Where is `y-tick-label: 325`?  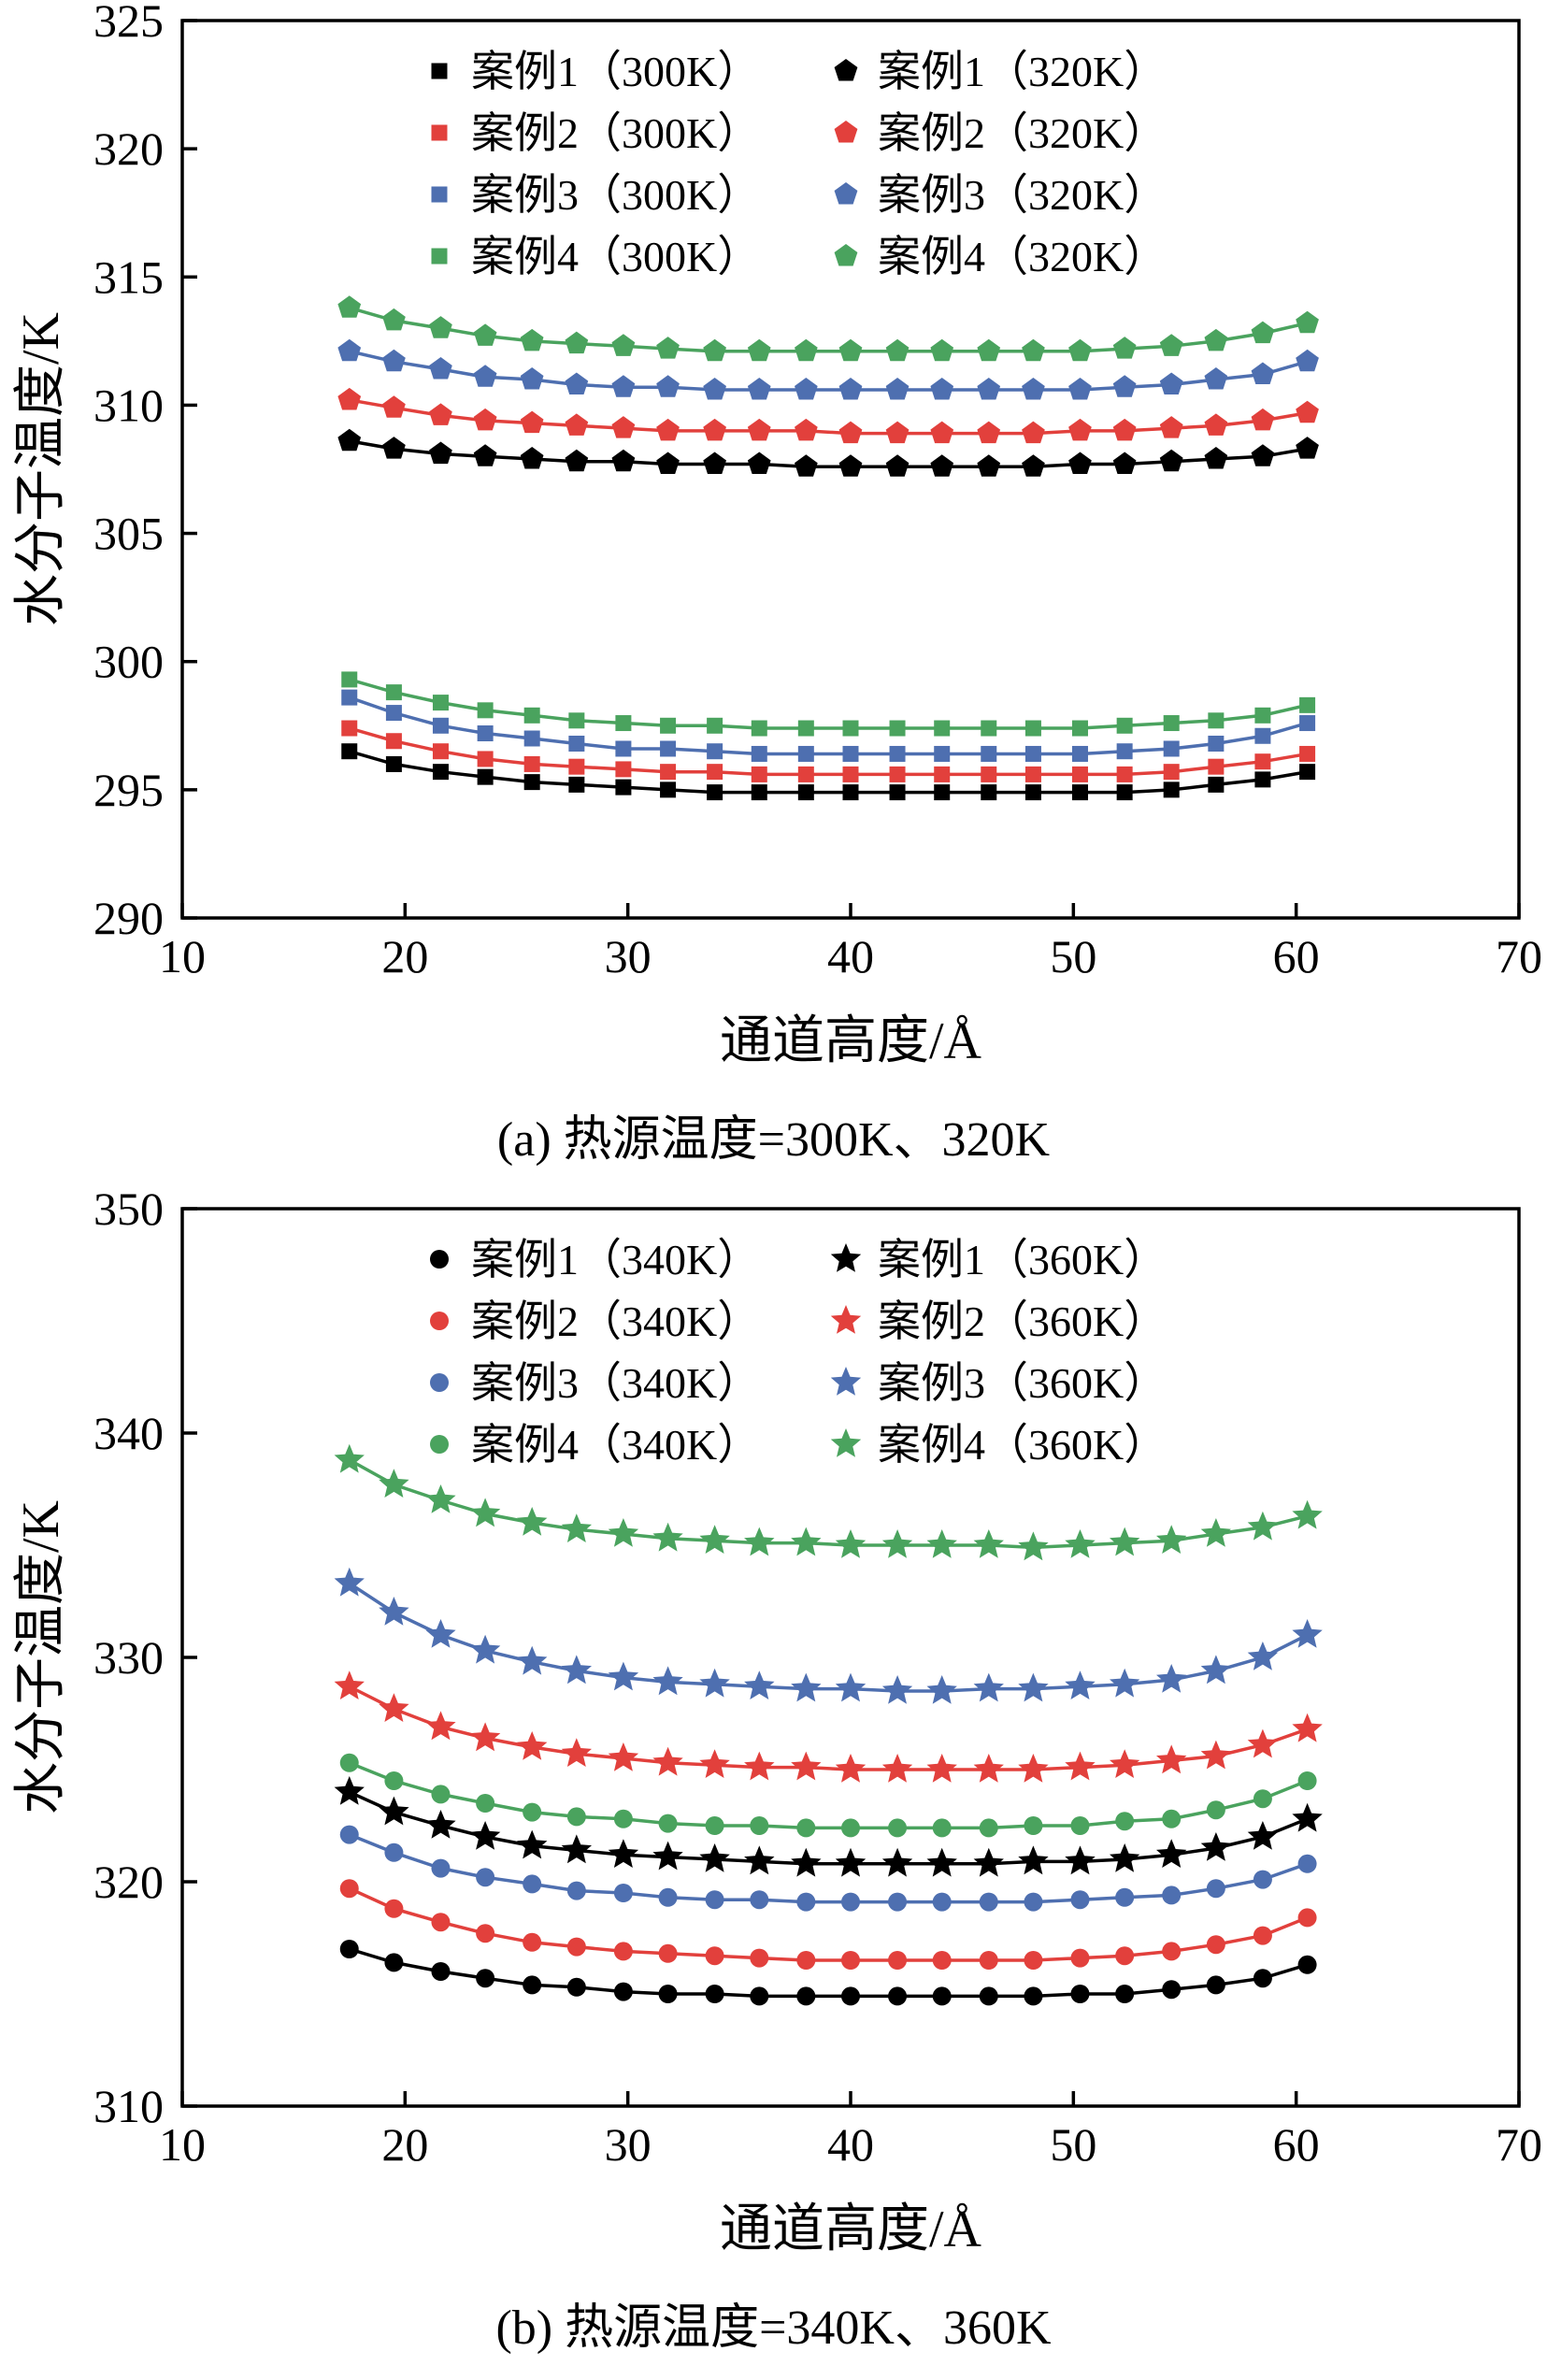 y-tick-label: 325 is located at coordinates (128, 25).